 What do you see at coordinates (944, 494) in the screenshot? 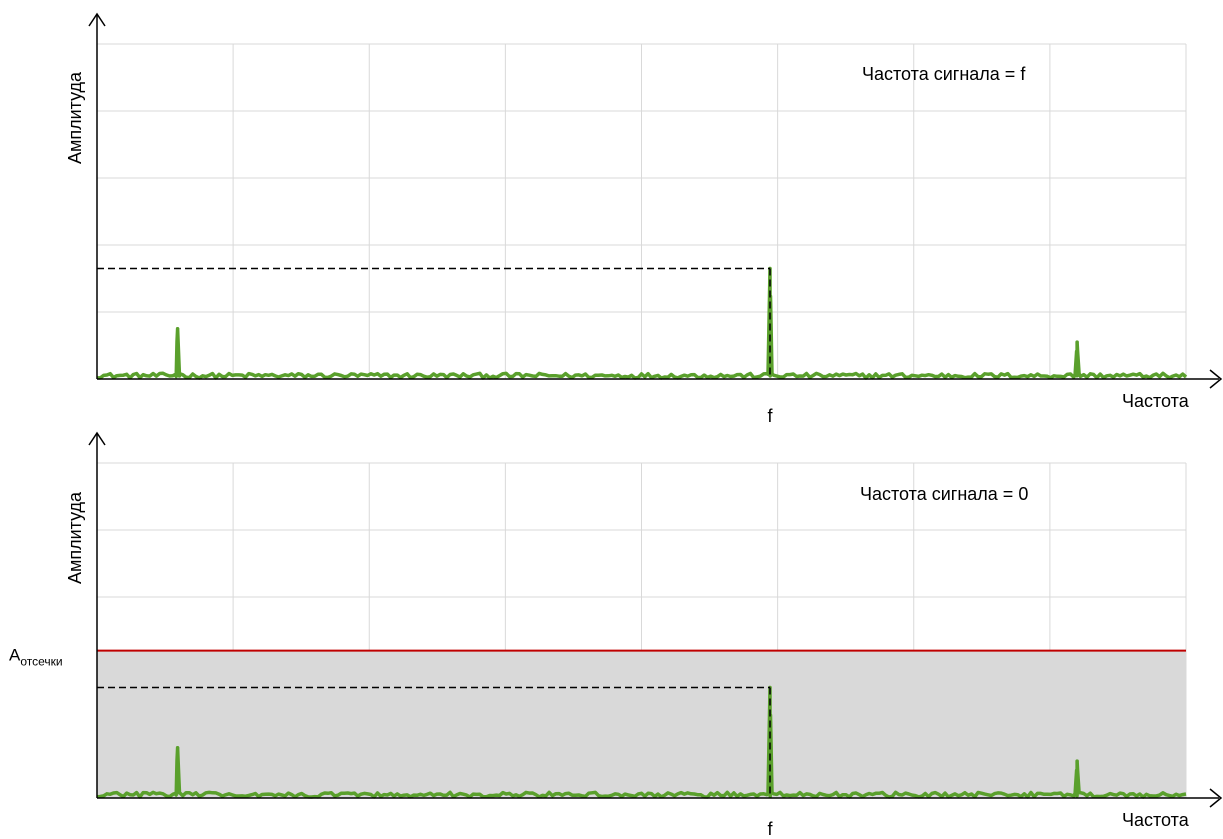
I see `signal-frequency-annotation: Частота сигнала = 0` at bounding box center [944, 494].